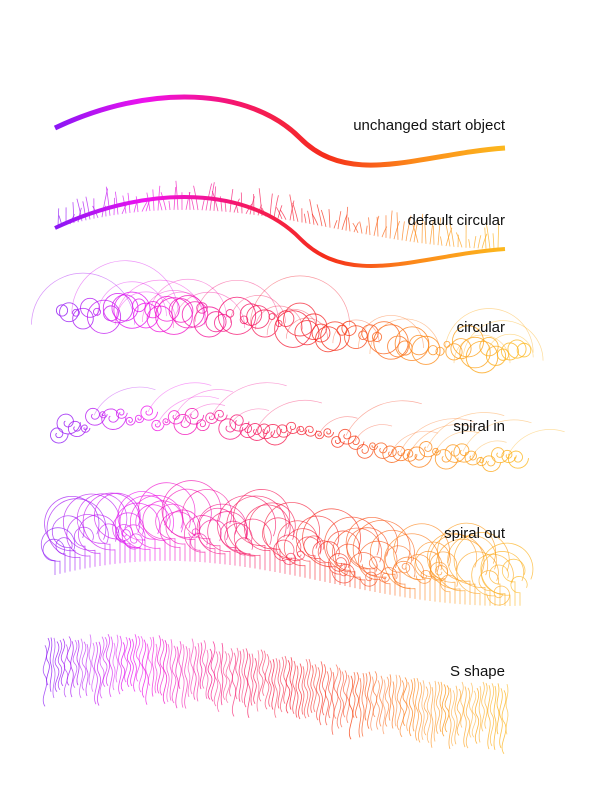 The height and width of the screenshot is (800, 600). Describe the element at coordinates (480, 327) in the screenshot. I see `label-circular: circular` at that location.